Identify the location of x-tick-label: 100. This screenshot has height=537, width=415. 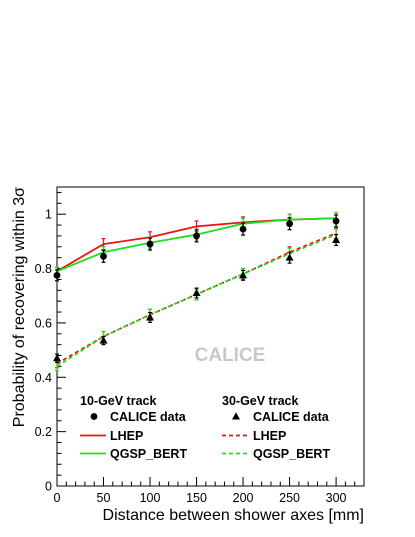
(150, 498).